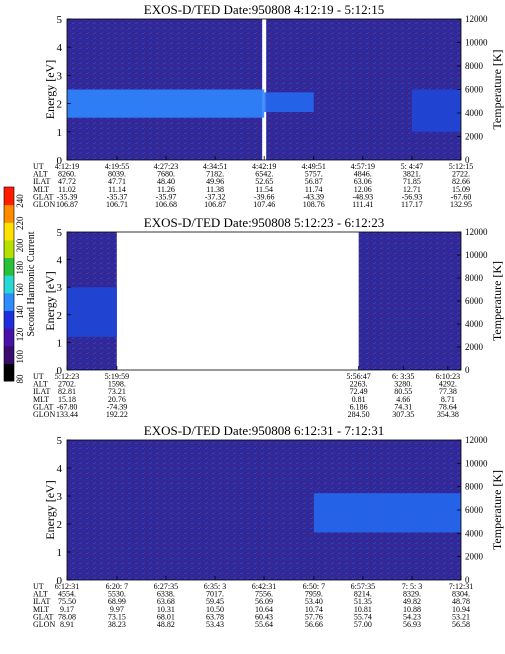  I want to click on panel-title: EXOS-D/TED Date:950808 4:12:19 - 5:12:15, so click(264, 9).